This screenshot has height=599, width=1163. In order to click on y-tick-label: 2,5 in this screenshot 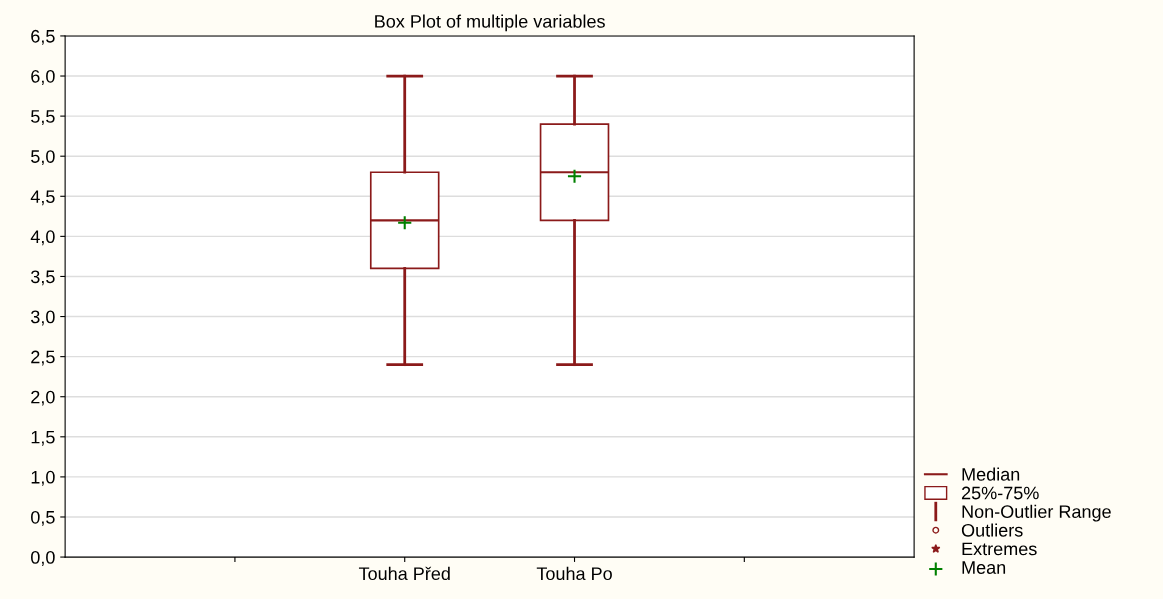, I will do `click(43, 358)`.